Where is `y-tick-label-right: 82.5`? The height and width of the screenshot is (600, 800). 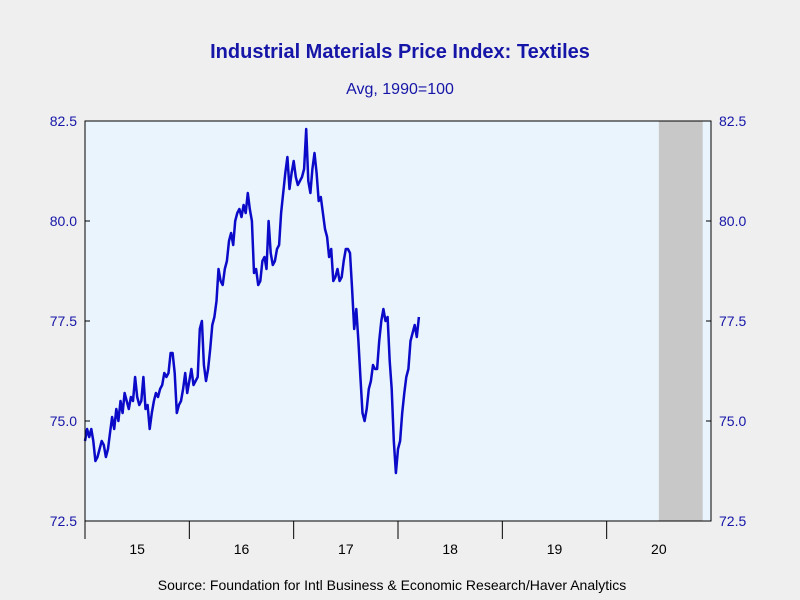 y-tick-label-right: 82.5 is located at coordinates (732, 121).